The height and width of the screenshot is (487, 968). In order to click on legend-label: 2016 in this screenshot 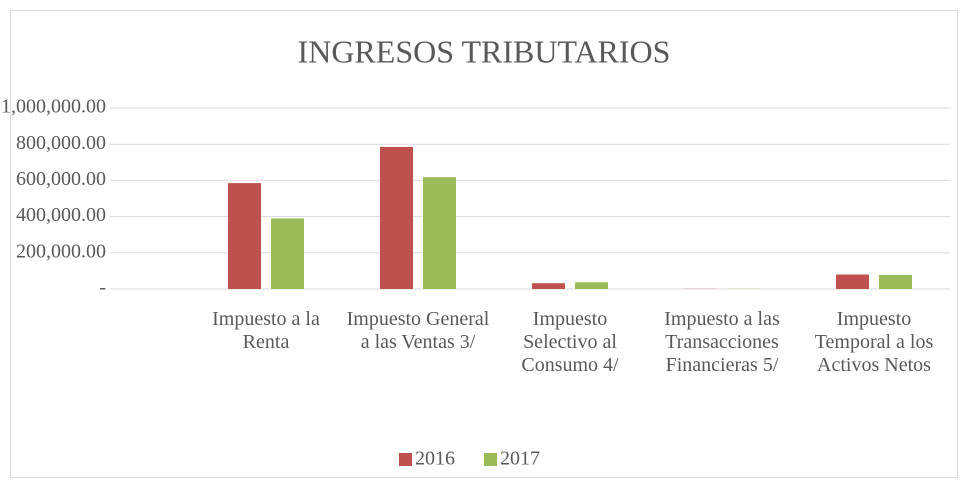, I will do `click(435, 459)`.